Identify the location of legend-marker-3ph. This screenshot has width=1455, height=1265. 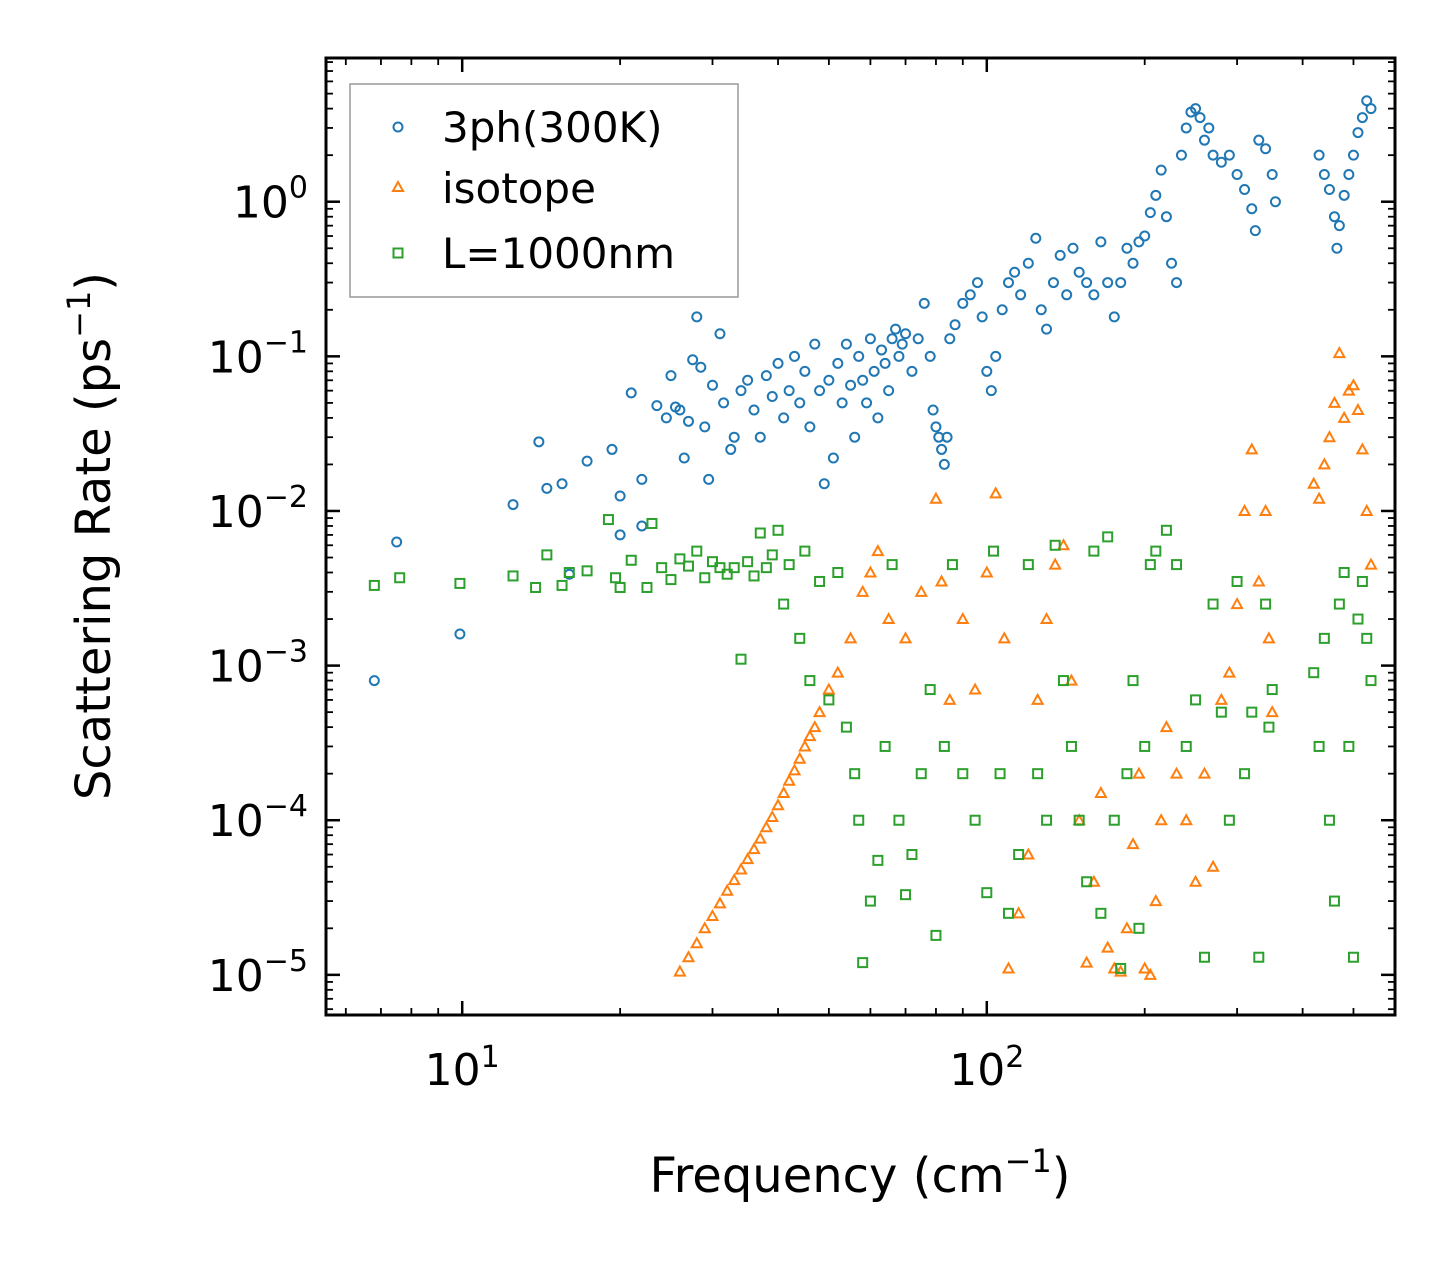
(398, 127).